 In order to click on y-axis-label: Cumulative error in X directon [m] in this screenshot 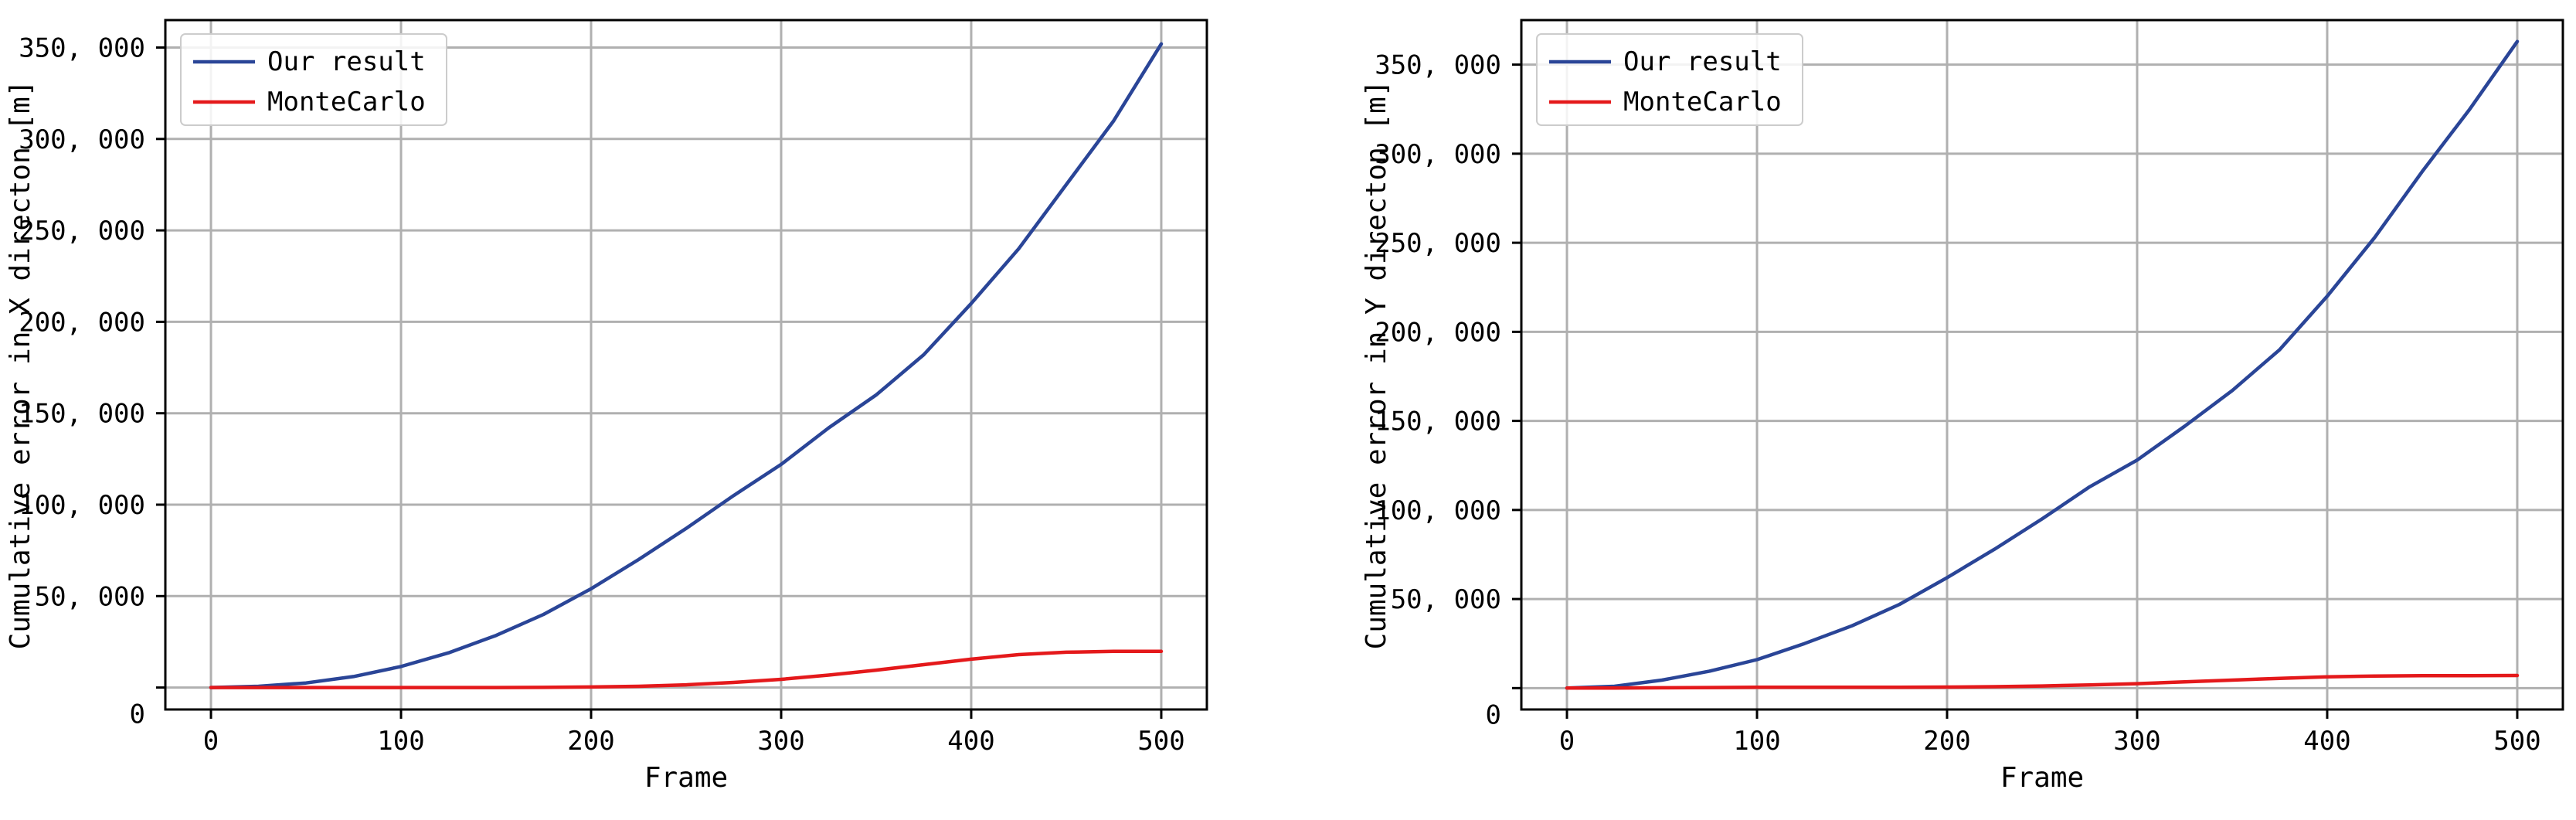, I will do `click(20, 365)`.